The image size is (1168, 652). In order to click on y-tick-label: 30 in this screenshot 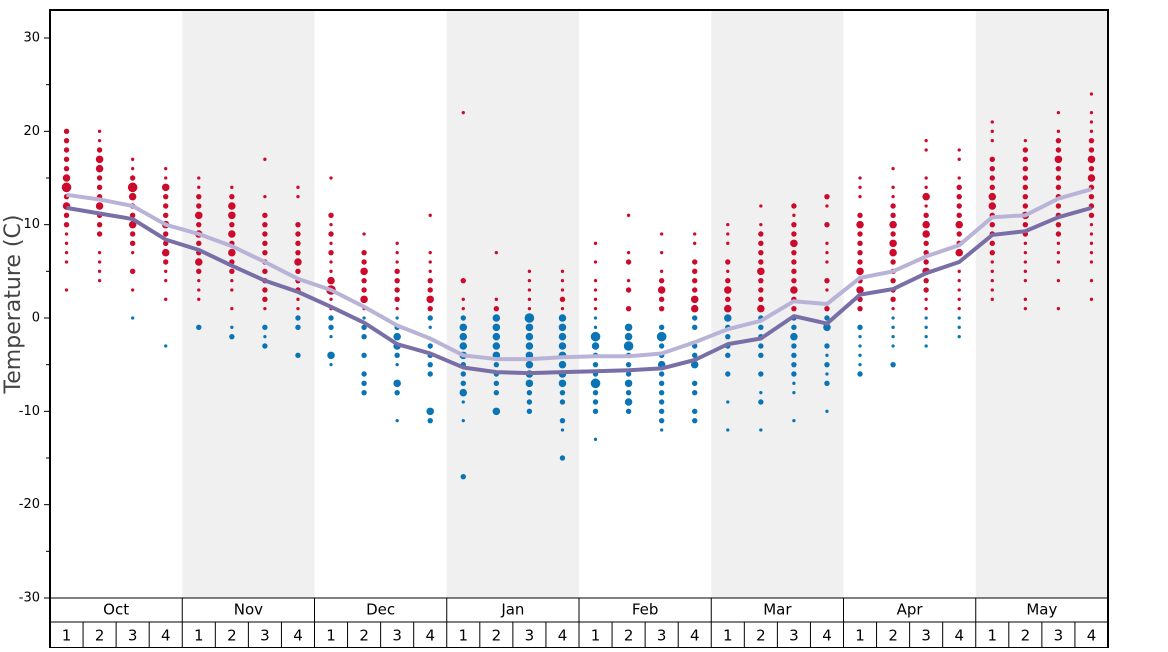, I will do `click(31, 38)`.